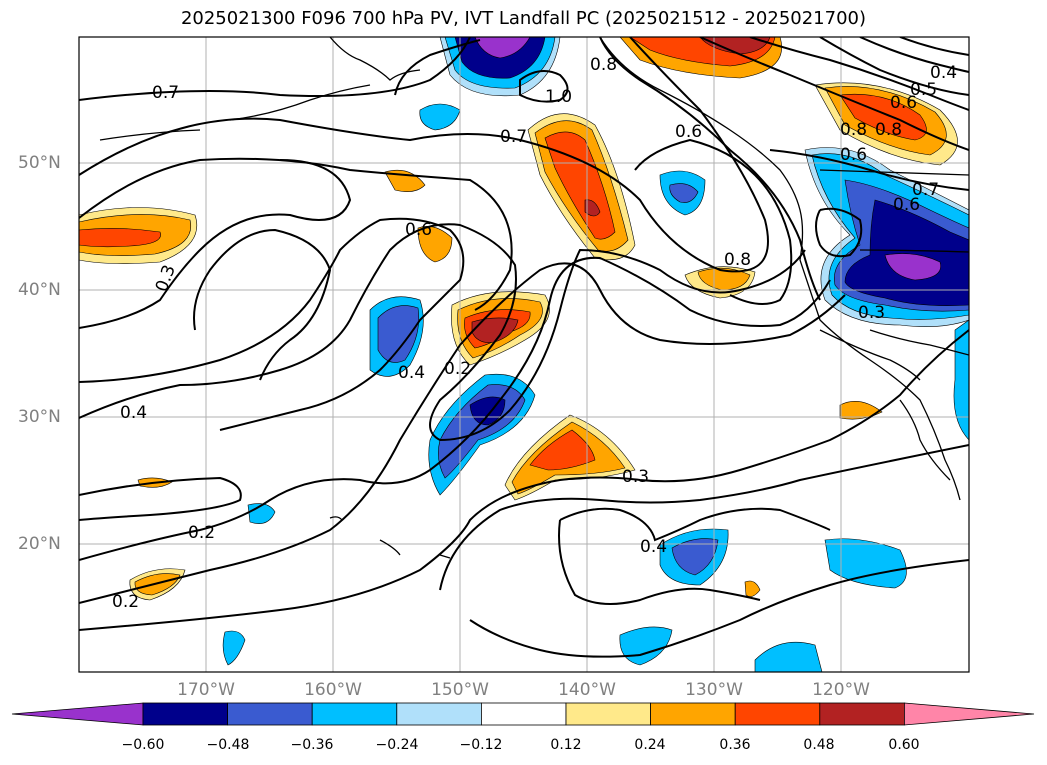  What do you see at coordinates (206, 690) in the screenshot?
I see `lon-tick-label: 170°W` at bounding box center [206, 690].